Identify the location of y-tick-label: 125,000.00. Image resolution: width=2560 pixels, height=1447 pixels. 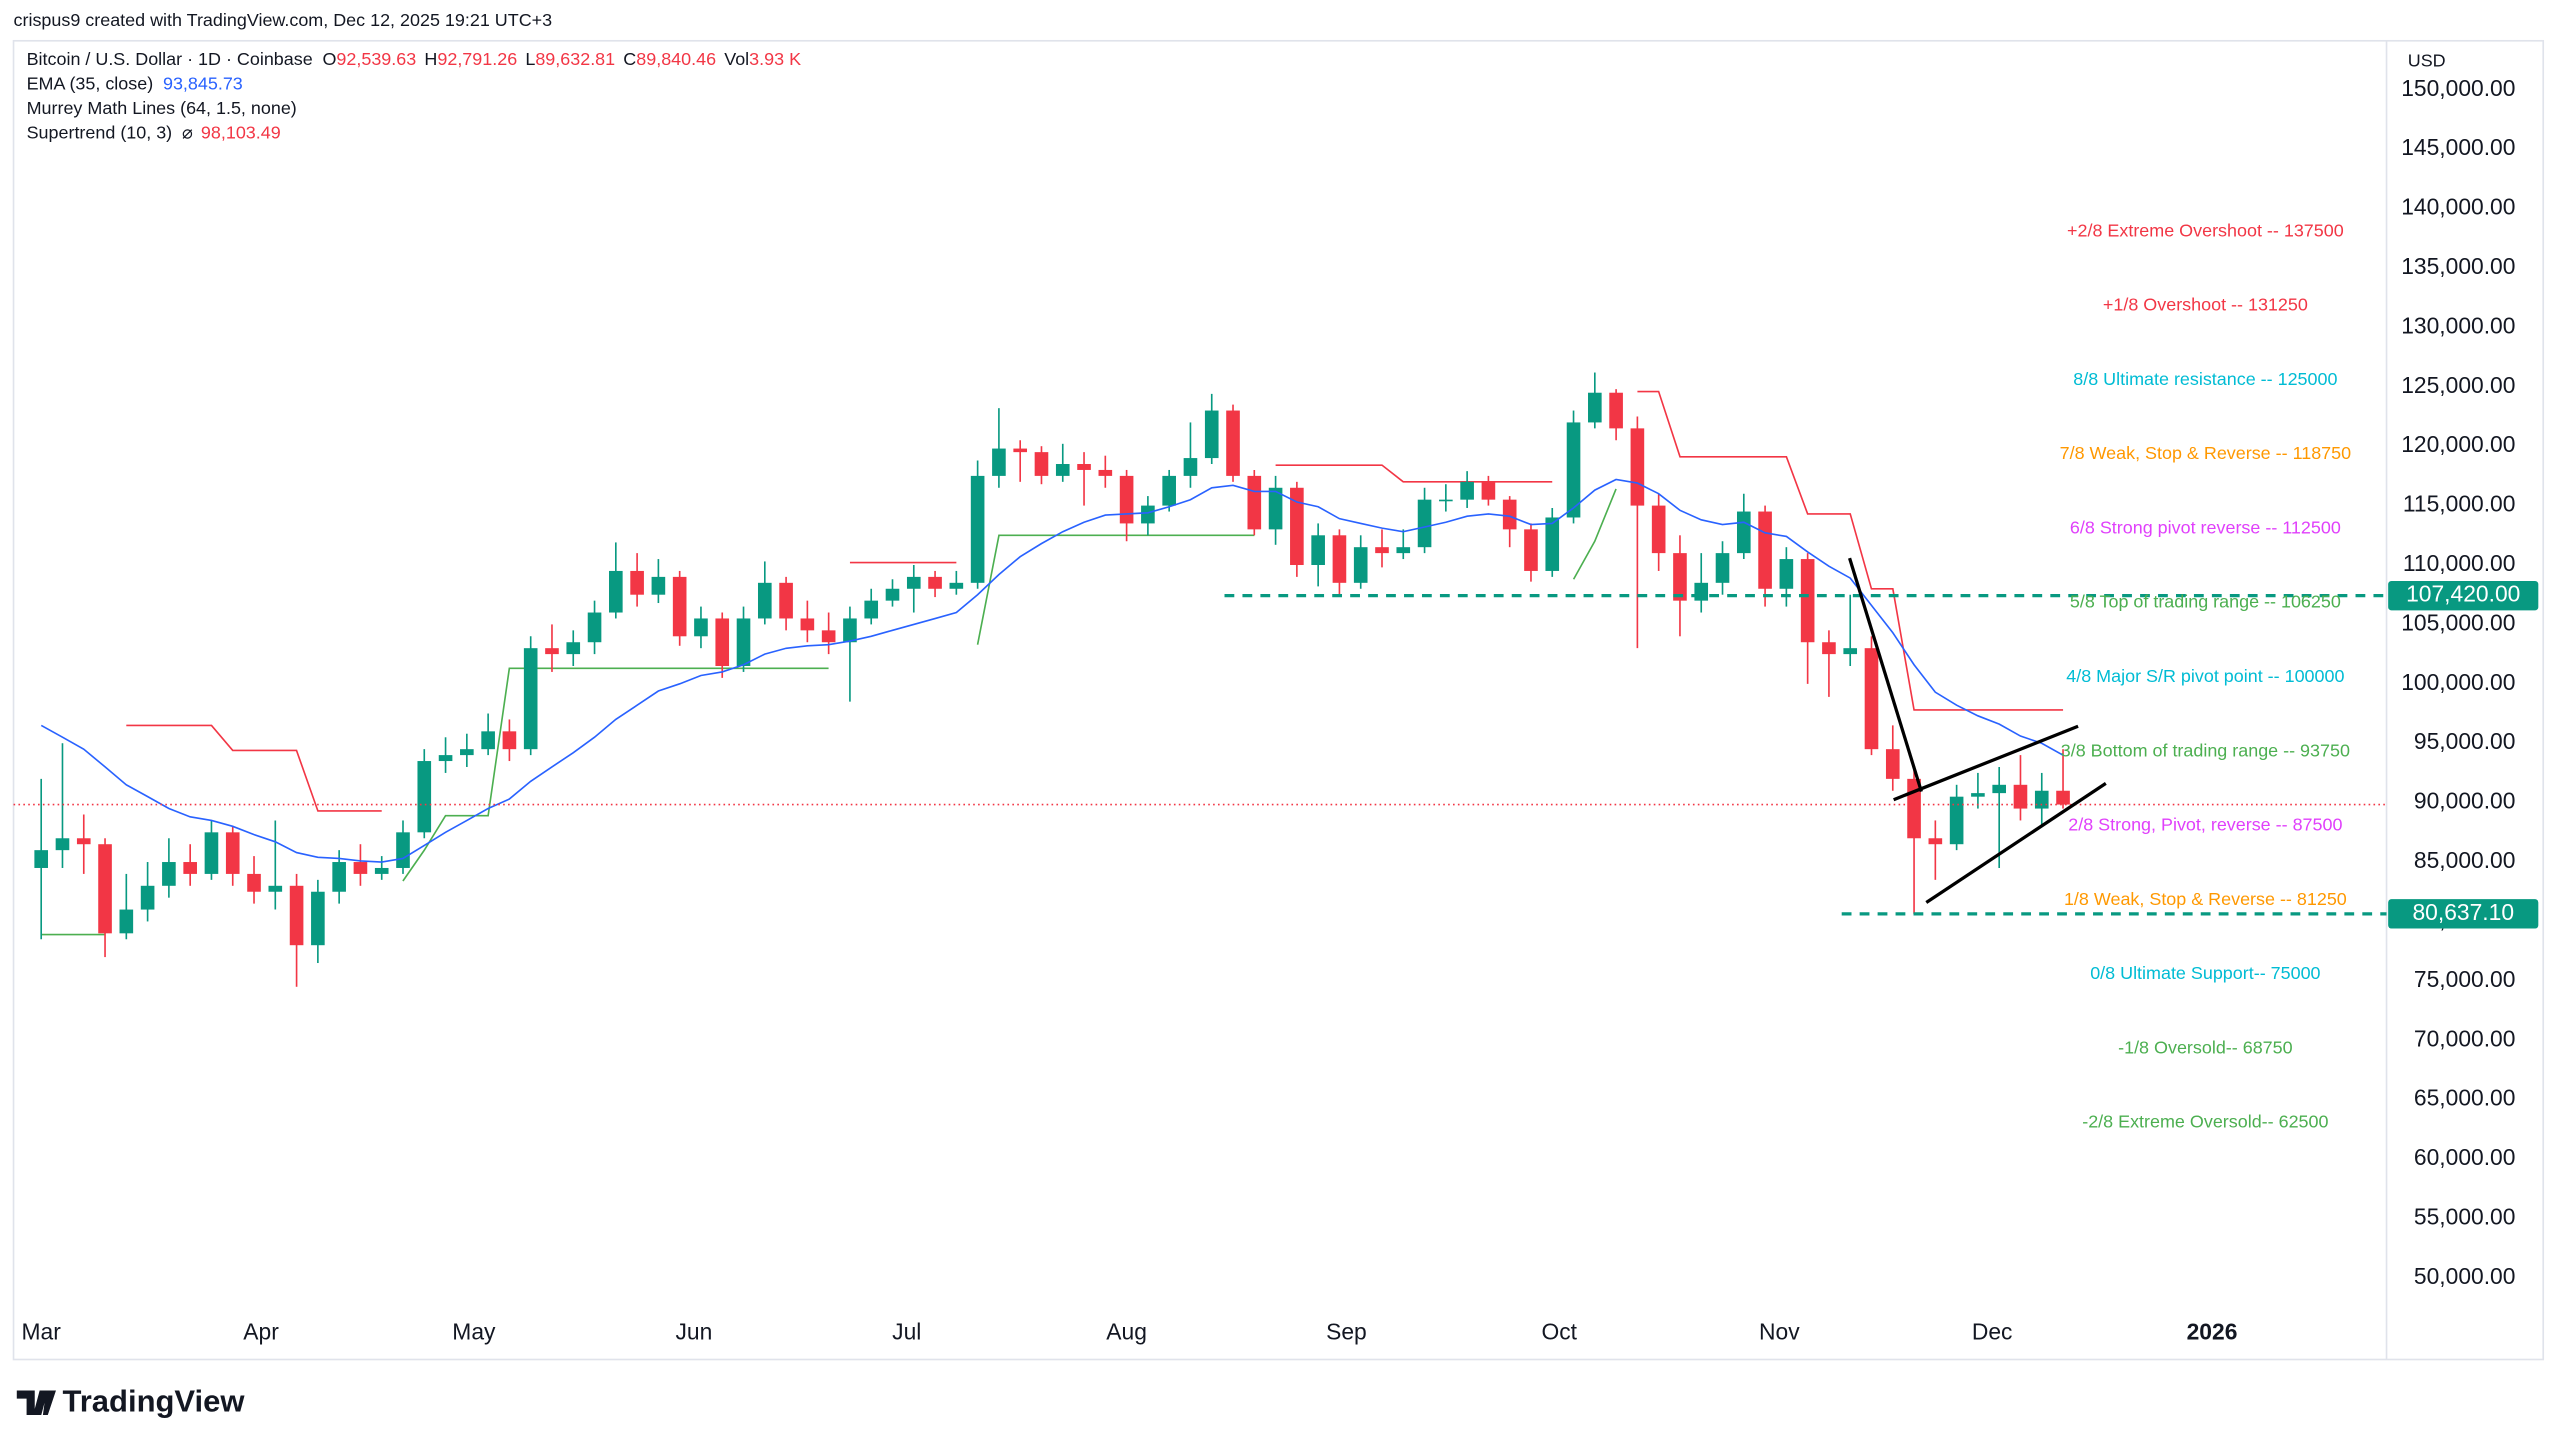
(2458, 385).